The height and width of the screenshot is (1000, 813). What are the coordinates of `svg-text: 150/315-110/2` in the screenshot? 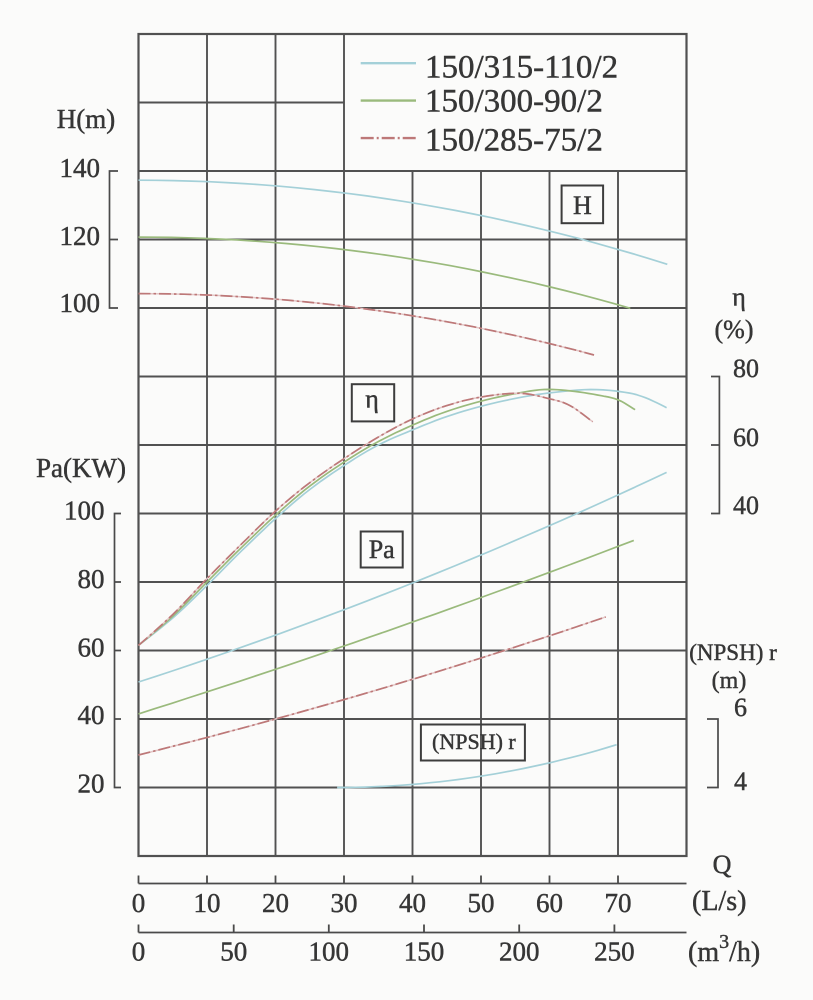 It's located at (521, 68).